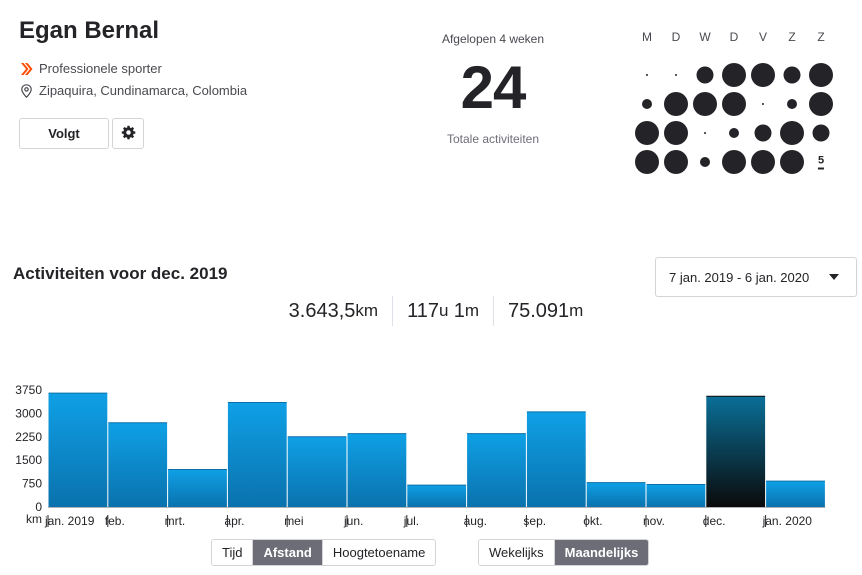 This screenshot has height=575, width=862. What do you see at coordinates (705, 37) in the screenshot?
I see `day-label-2: W` at bounding box center [705, 37].